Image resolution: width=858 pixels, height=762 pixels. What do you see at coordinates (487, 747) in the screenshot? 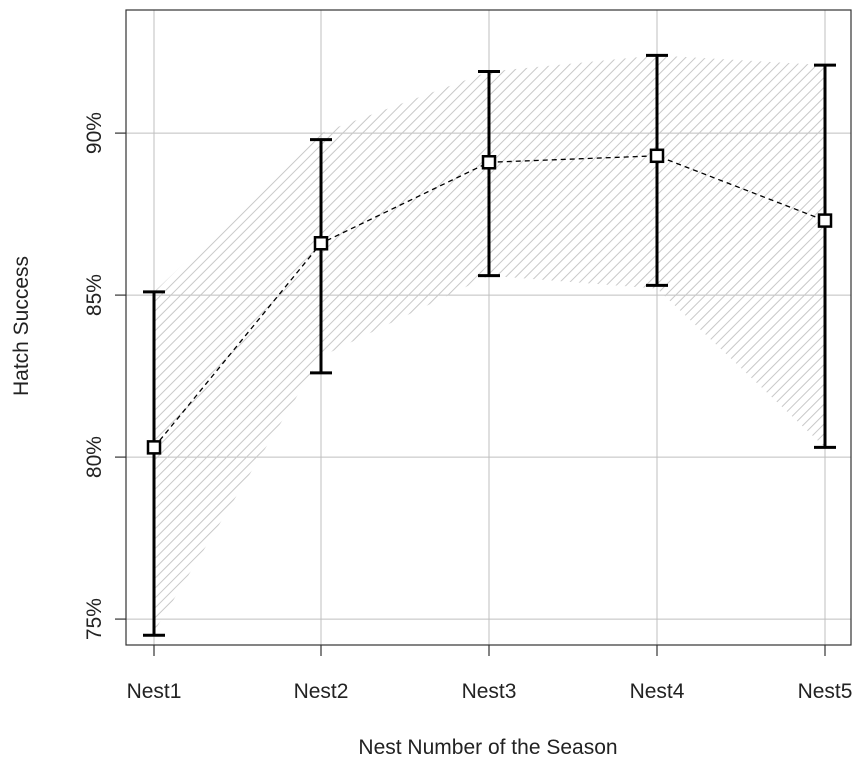
I see `x-axis-title: Nest Number of the Season` at bounding box center [487, 747].